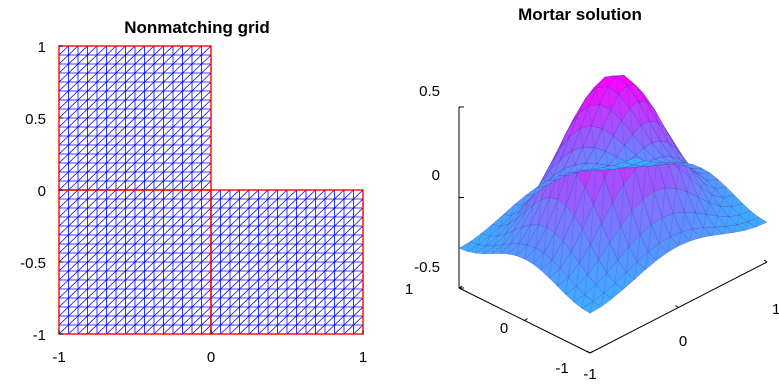  Describe the element at coordinates (427, 267) in the screenshot. I see `ztick-neg-0-5: -0.5` at that location.